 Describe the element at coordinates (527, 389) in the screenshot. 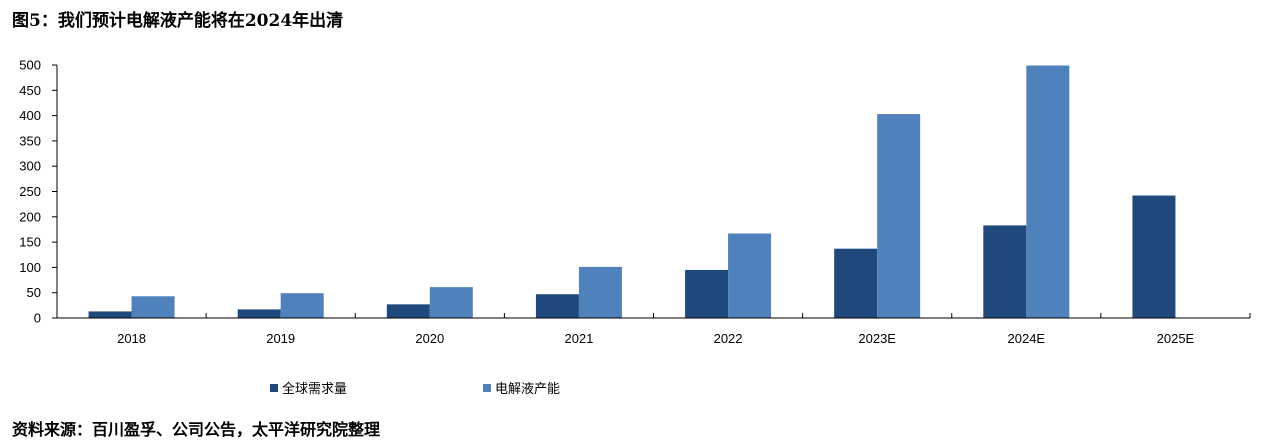

I see `legend-label: 电解液产能` at that location.